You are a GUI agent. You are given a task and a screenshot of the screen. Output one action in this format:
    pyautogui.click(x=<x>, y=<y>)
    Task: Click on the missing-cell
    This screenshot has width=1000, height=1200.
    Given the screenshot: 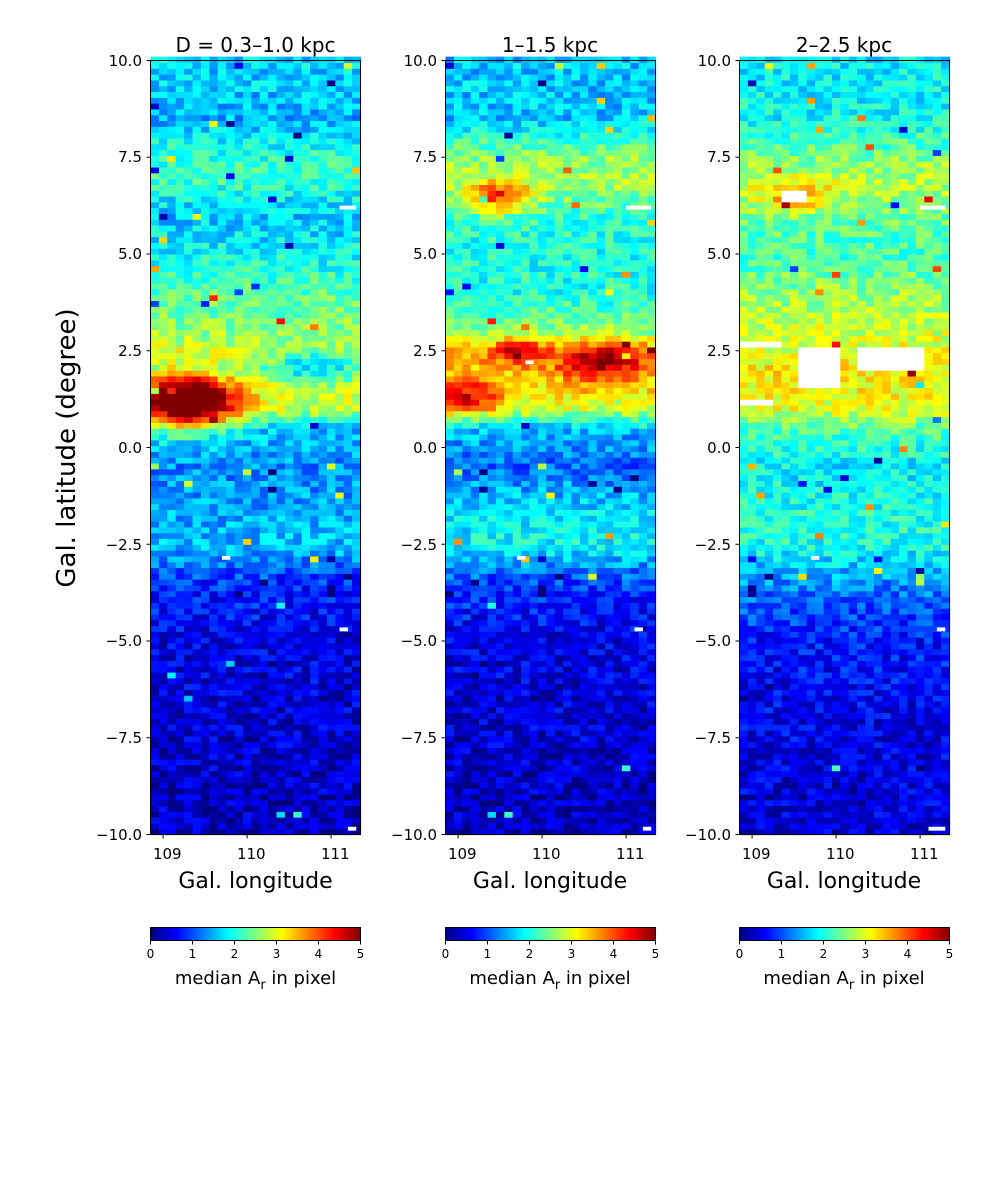 What is the action you would take?
    pyautogui.click(x=352, y=207)
    